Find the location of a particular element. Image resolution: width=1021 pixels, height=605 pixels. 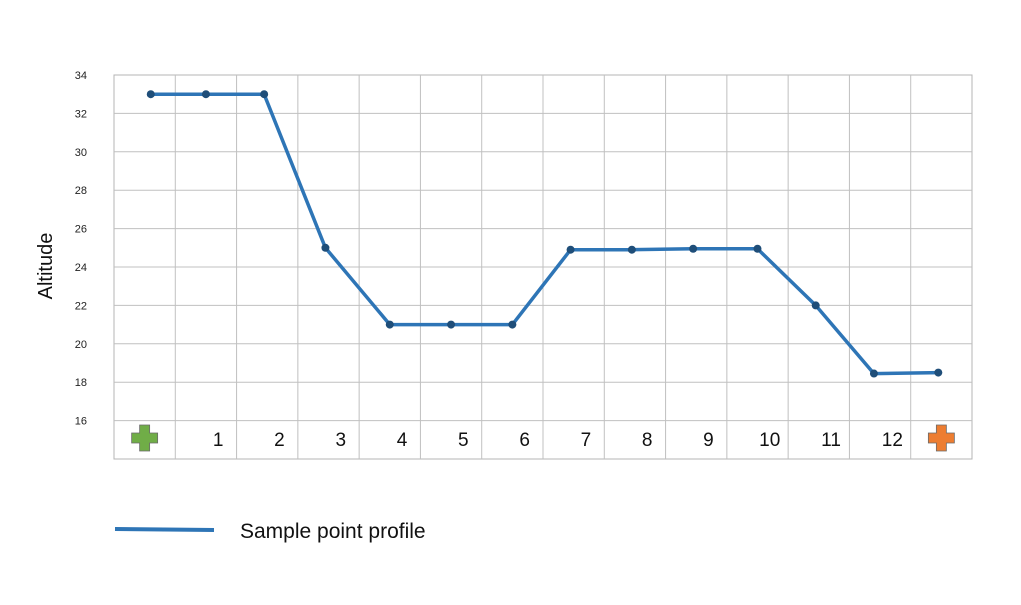

x-tick-label: 6 is located at coordinates (524, 440).